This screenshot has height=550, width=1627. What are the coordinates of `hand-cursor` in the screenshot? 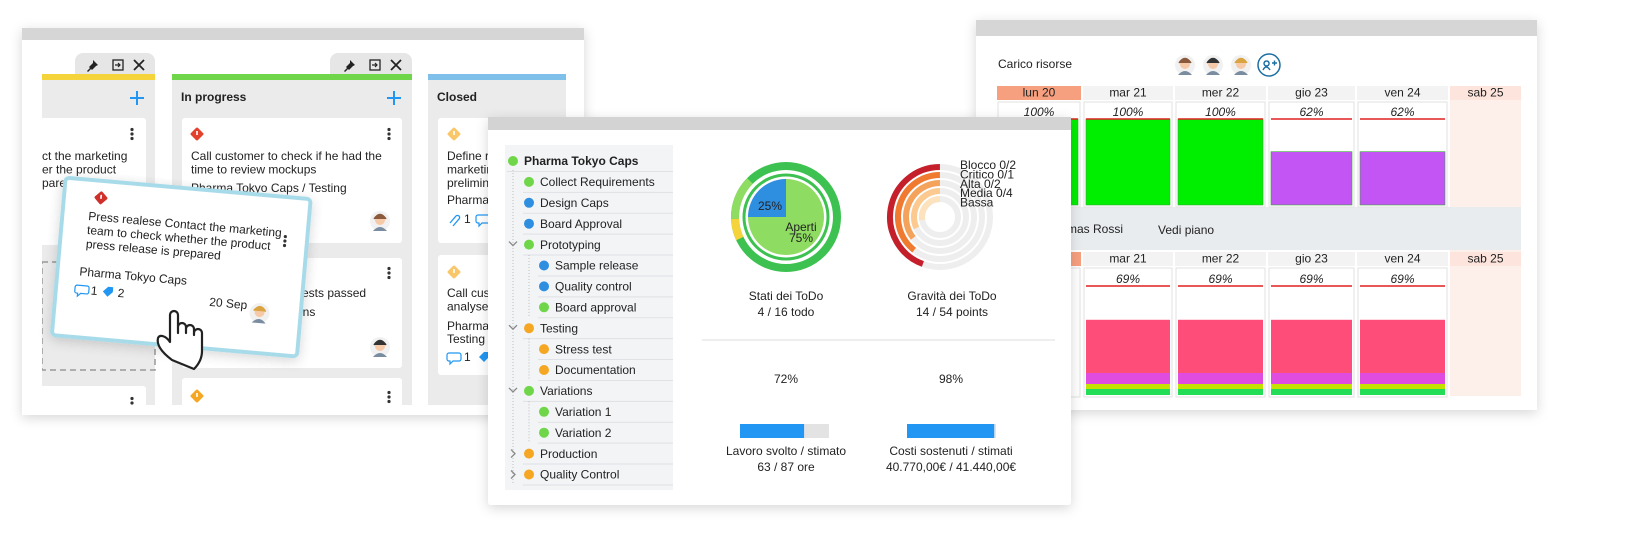 It's located at (180, 340).